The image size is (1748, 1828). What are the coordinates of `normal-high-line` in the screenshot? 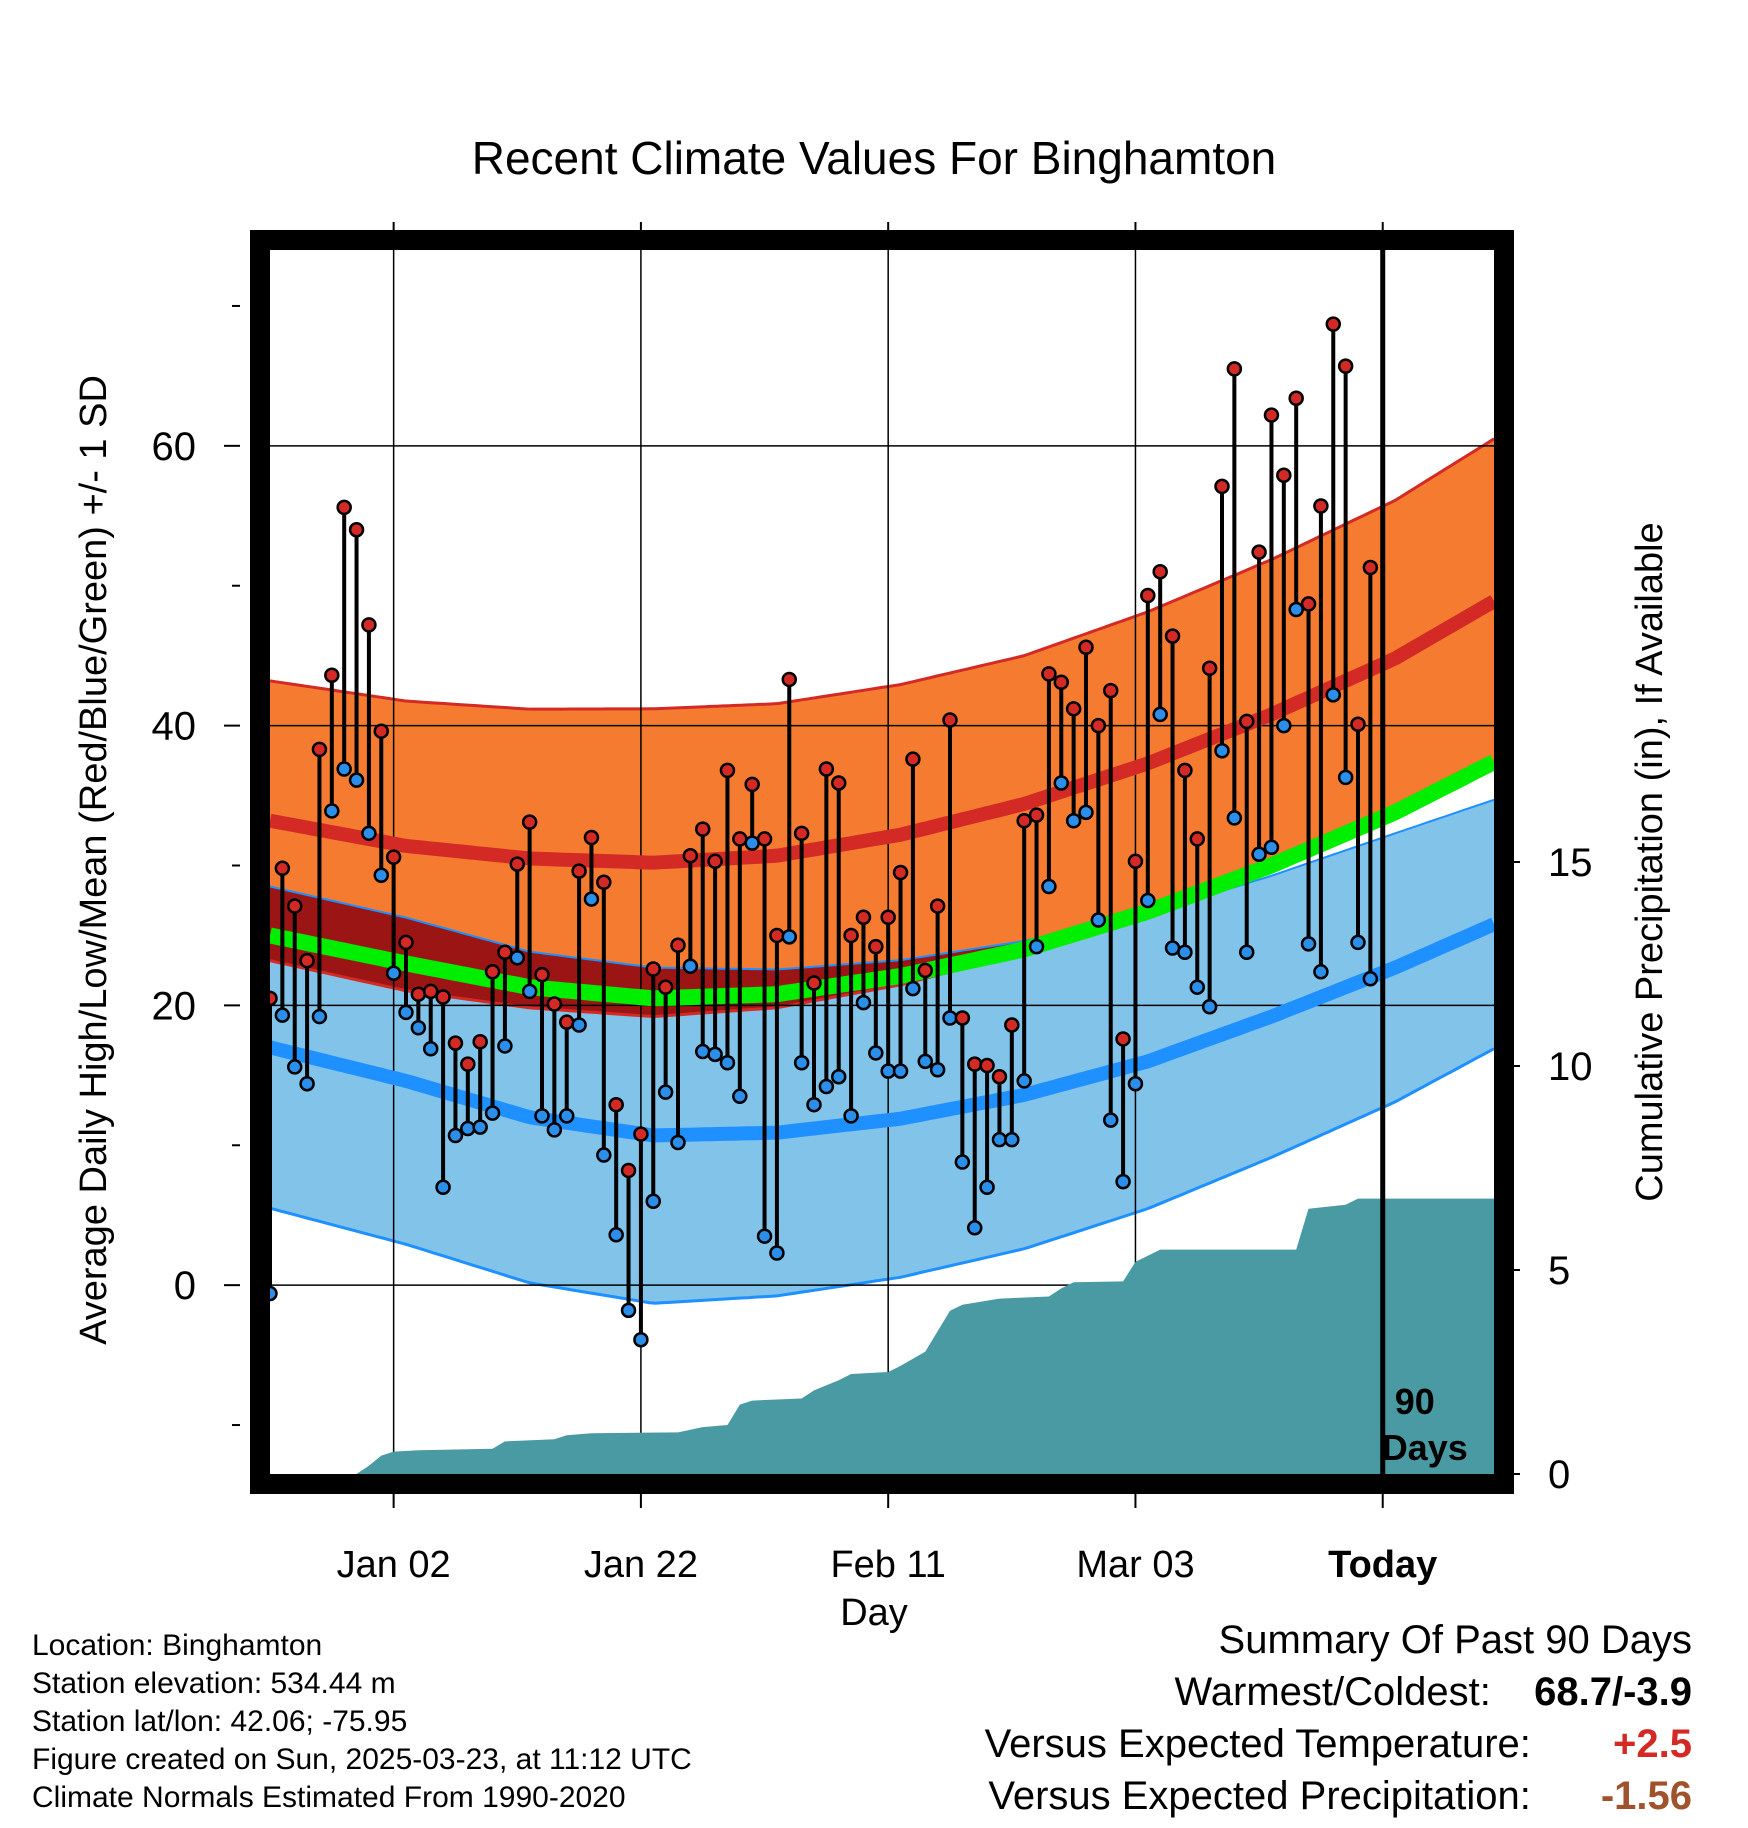 It's located at (882, 732).